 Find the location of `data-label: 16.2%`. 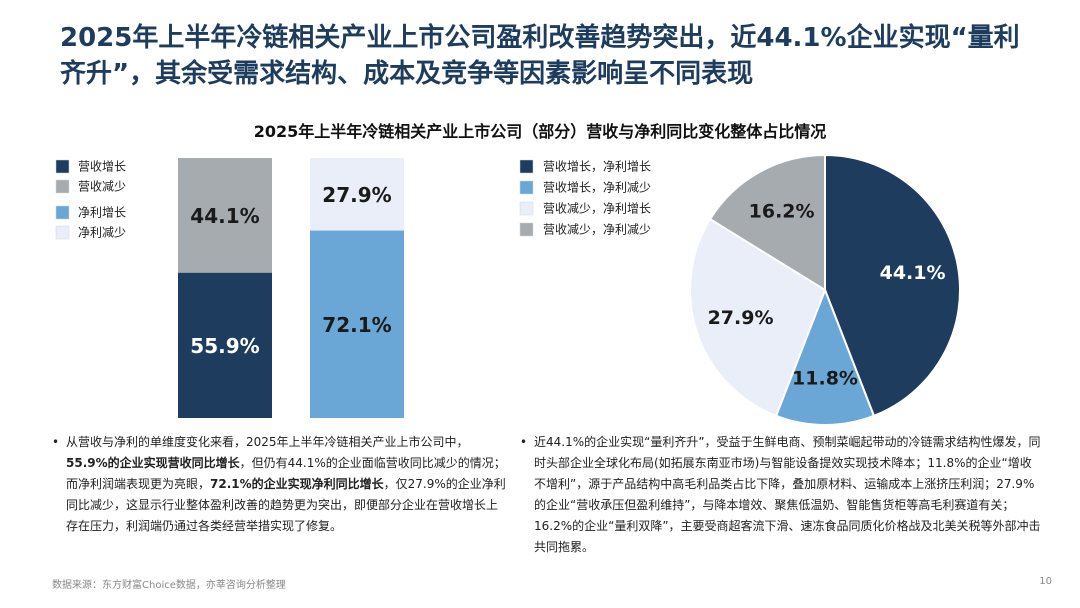

data-label: 16.2% is located at coordinates (782, 212).